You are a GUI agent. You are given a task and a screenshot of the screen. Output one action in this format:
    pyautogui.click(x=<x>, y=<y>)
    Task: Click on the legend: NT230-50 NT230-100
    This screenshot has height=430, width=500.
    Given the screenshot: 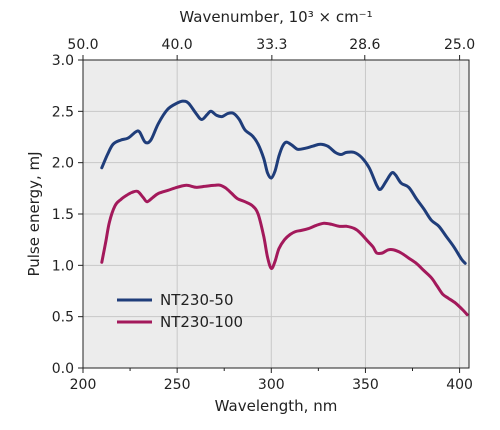 What is the action you would take?
    pyautogui.click(x=180, y=311)
    